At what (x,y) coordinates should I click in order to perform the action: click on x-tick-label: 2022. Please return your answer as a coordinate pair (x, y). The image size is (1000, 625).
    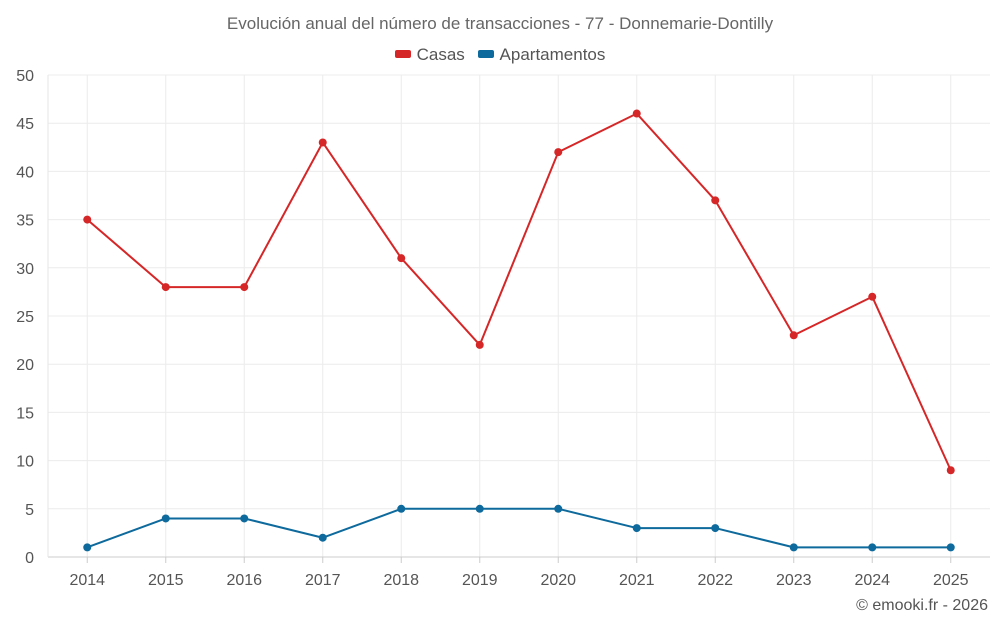
    Looking at the image, I should click on (715, 580).